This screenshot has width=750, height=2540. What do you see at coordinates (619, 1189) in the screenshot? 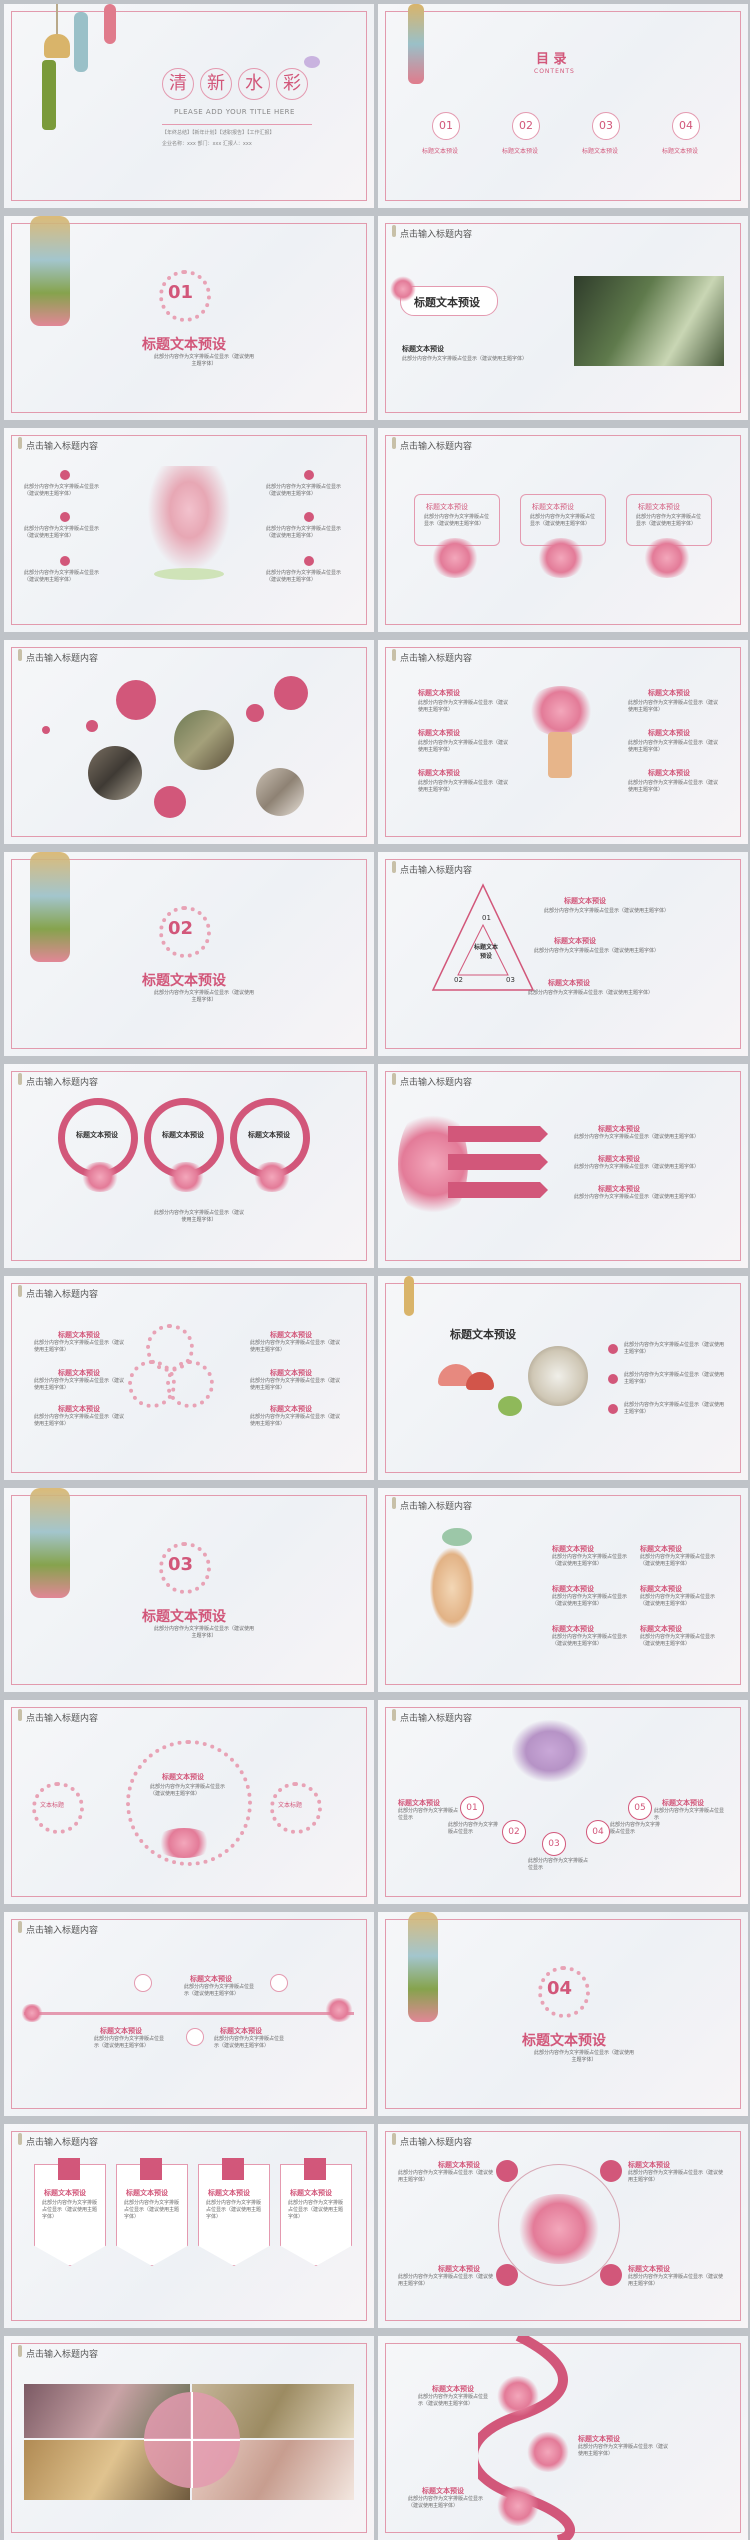
I see `arrow-title-3: 标题文本预设` at bounding box center [619, 1189].